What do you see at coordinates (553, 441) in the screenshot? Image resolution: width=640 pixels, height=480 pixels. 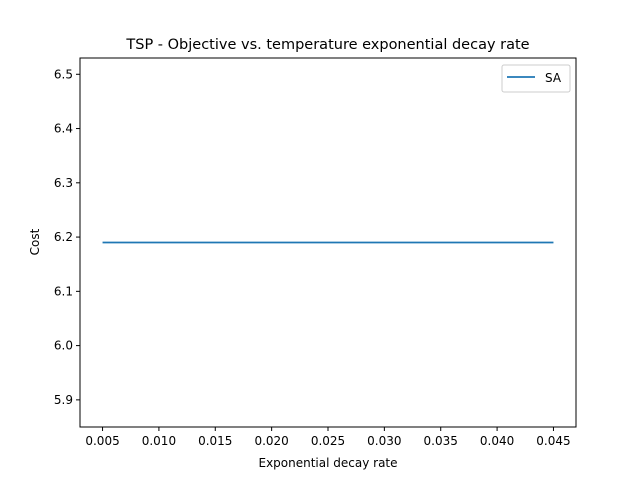 I see `x-tick-label: 0.045` at bounding box center [553, 441].